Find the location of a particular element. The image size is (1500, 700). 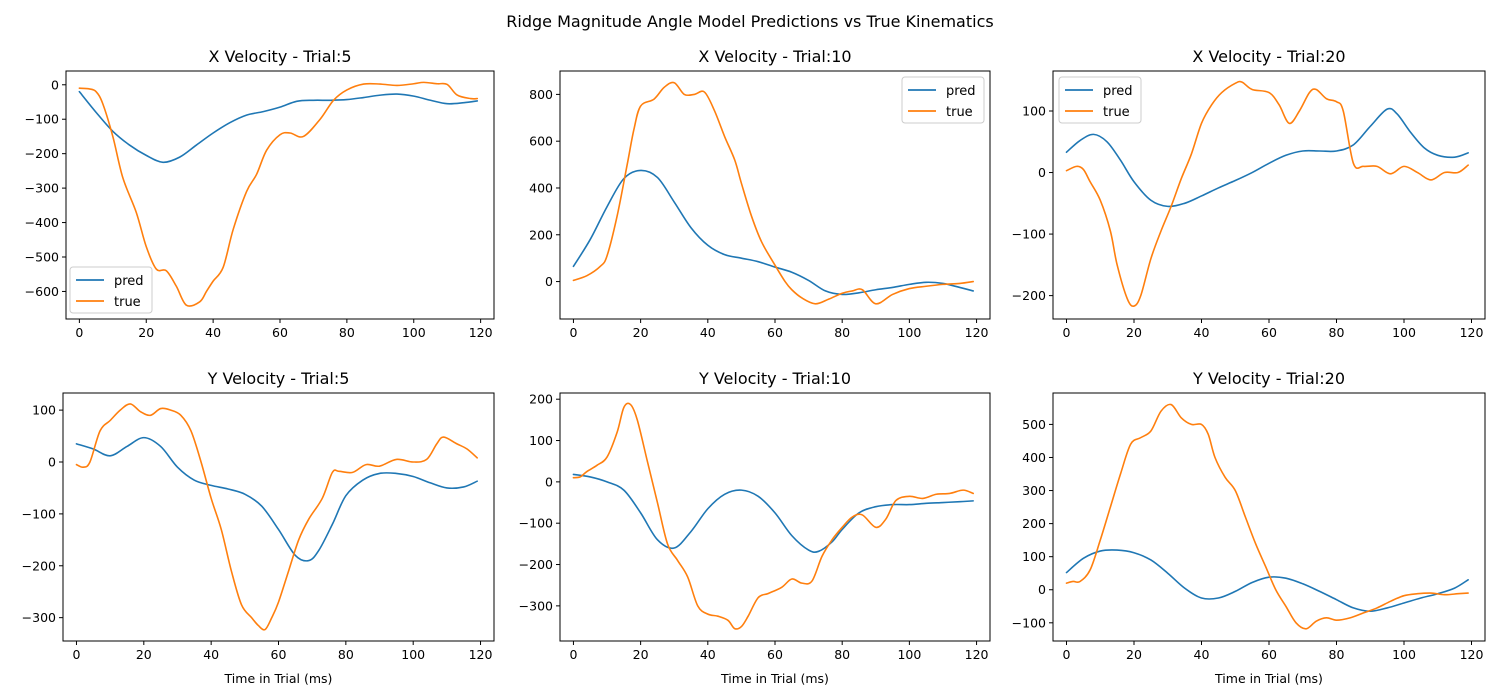

y-tick-label: 500 is located at coordinates (1034, 424).